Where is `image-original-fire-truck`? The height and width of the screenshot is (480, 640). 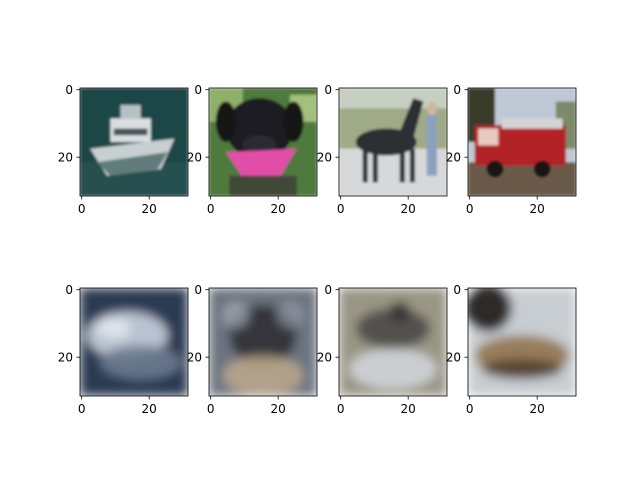
image-original-fire-truck is located at coordinates (522, 142).